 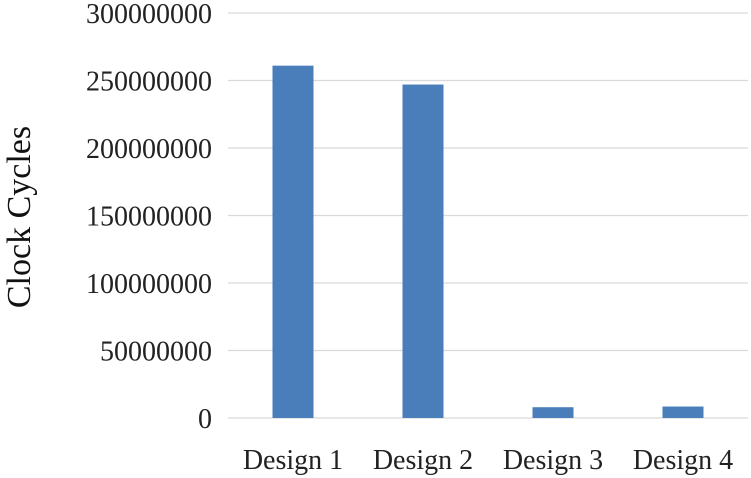 I want to click on y-tick-label: 50000000, so click(x=156, y=352).